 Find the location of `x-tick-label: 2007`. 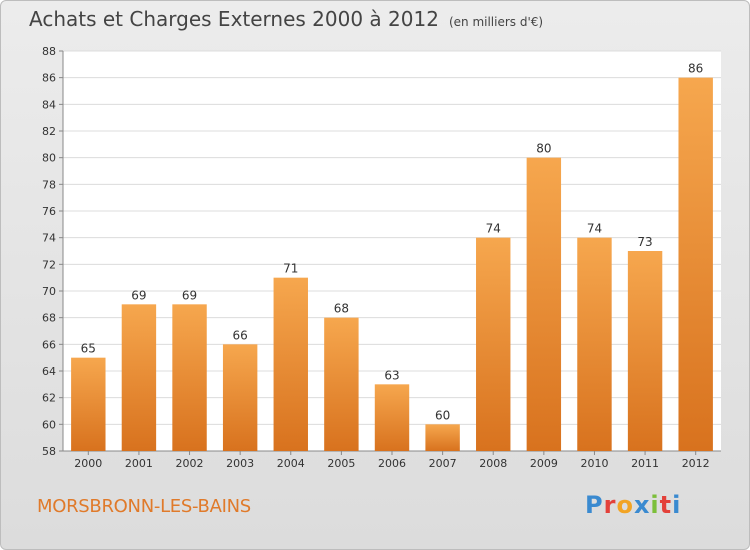

x-tick-label: 2007 is located at coordinates (443, 463).